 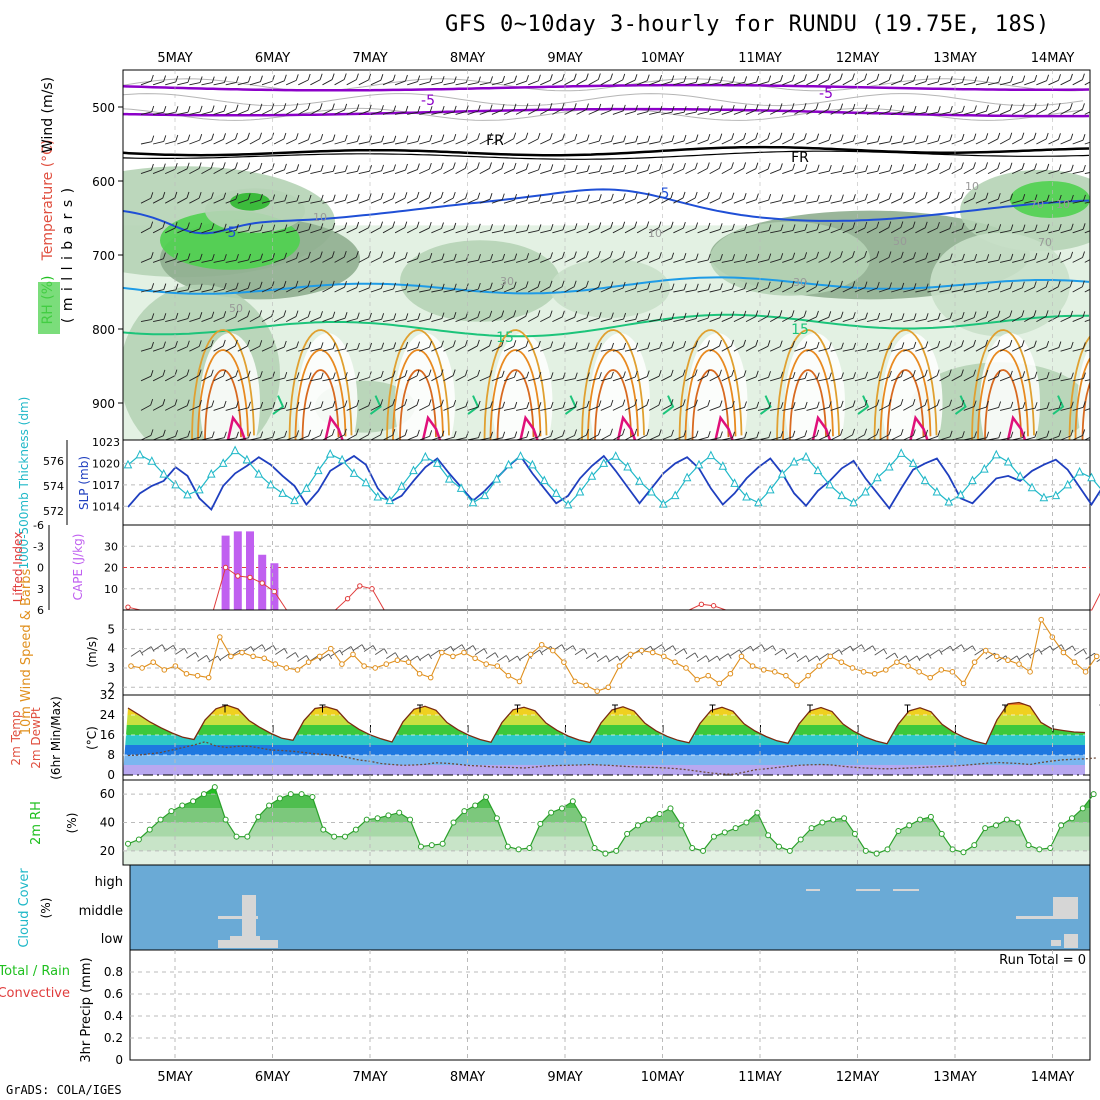 I want to click on precip-tick: 0.2, so click(x=113, y=1038).